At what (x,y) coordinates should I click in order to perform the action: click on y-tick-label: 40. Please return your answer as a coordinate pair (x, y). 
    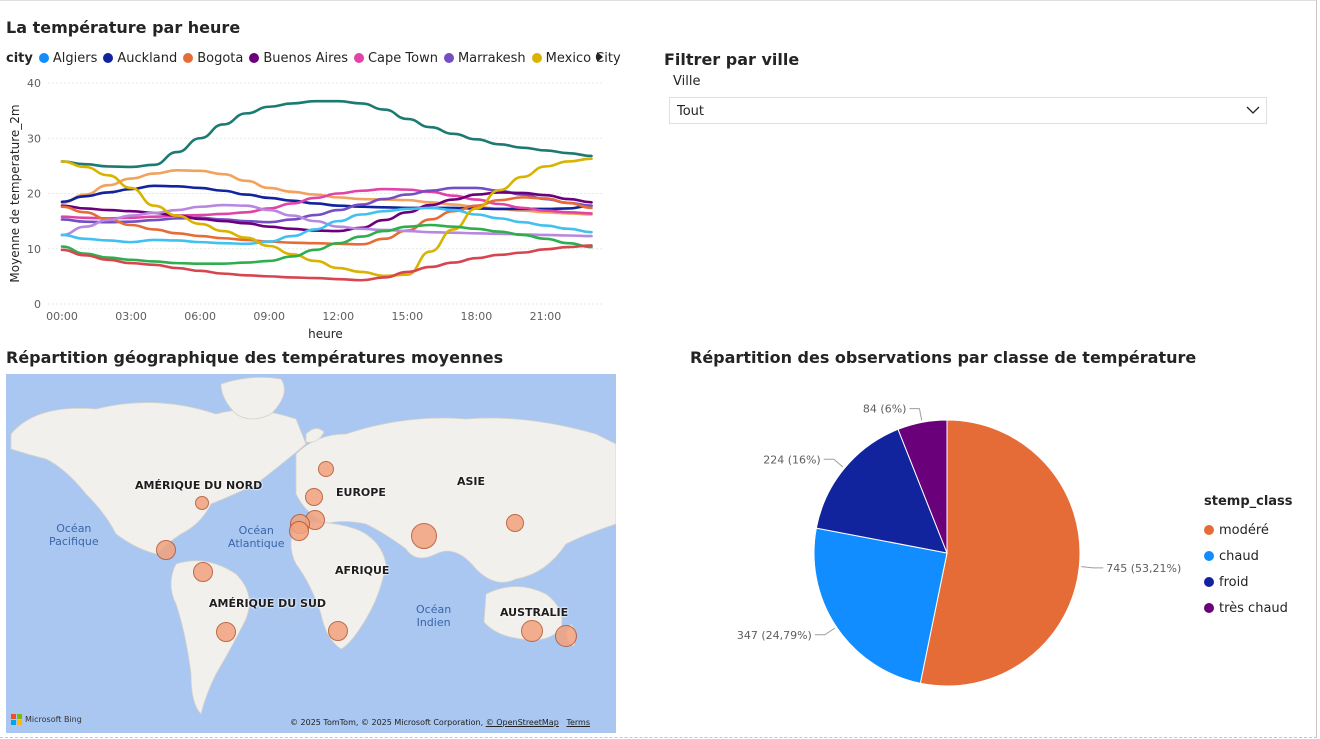
    Looking at the image, I should click on (34, 83).